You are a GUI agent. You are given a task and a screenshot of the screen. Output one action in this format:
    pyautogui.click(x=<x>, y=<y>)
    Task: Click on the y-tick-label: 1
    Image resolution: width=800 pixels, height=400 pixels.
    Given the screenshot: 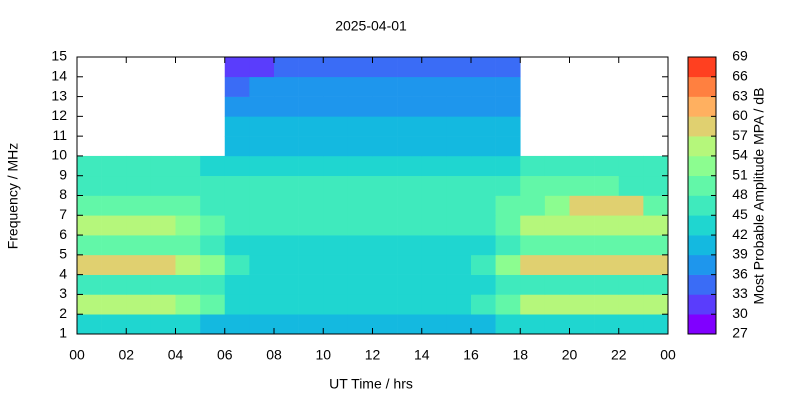 What is the action you would take?
    pyautogui.click(x=63, y=333)
    